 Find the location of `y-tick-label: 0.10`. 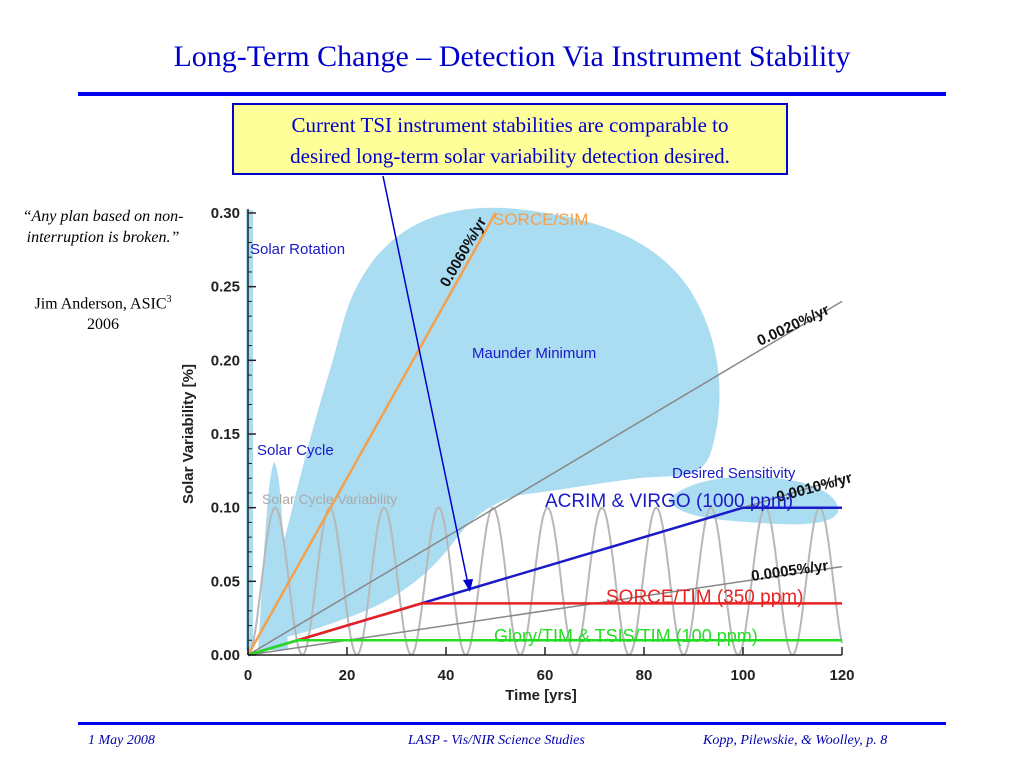

y-tick-label: 0.10 is located at coordinates (225, 508).